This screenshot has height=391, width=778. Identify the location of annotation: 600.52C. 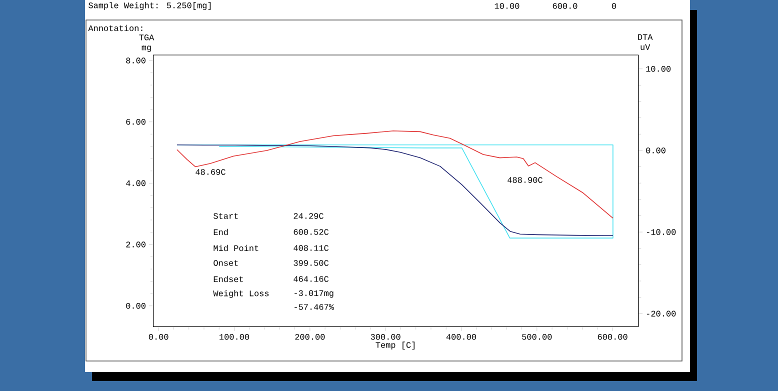
(311, 232).